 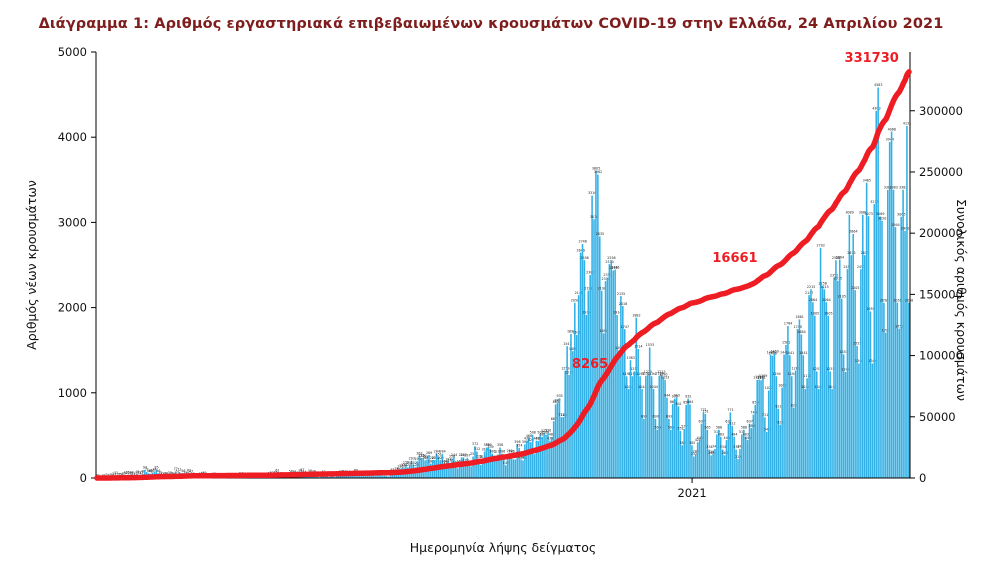 What do you see at coordinates (596, 169) in the screenshot?
I see `svg-text: 3605` at bounding box center [596, 169].